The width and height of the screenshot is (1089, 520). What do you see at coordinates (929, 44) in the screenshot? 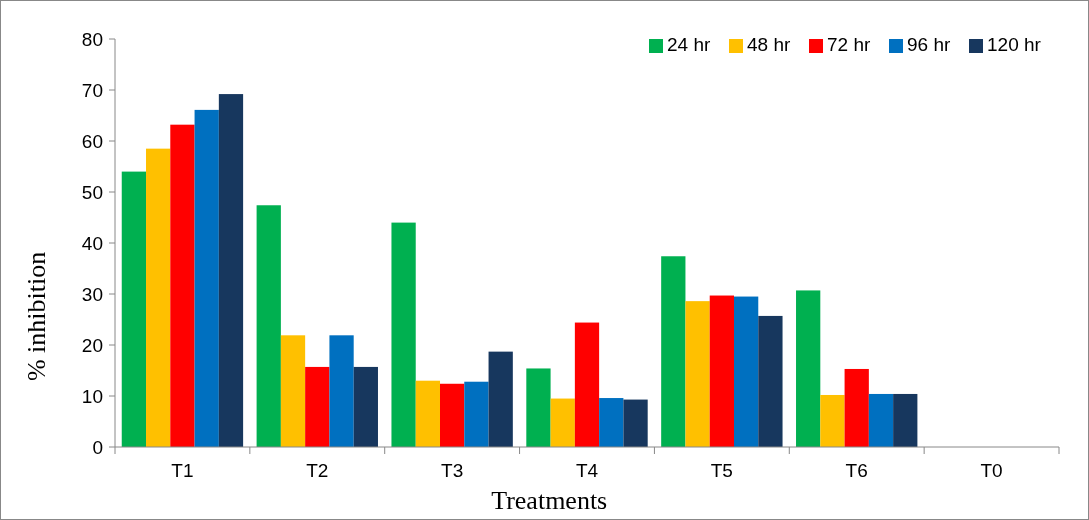
I see `legend-label: 96 hr` at bounding box center [929, 44].